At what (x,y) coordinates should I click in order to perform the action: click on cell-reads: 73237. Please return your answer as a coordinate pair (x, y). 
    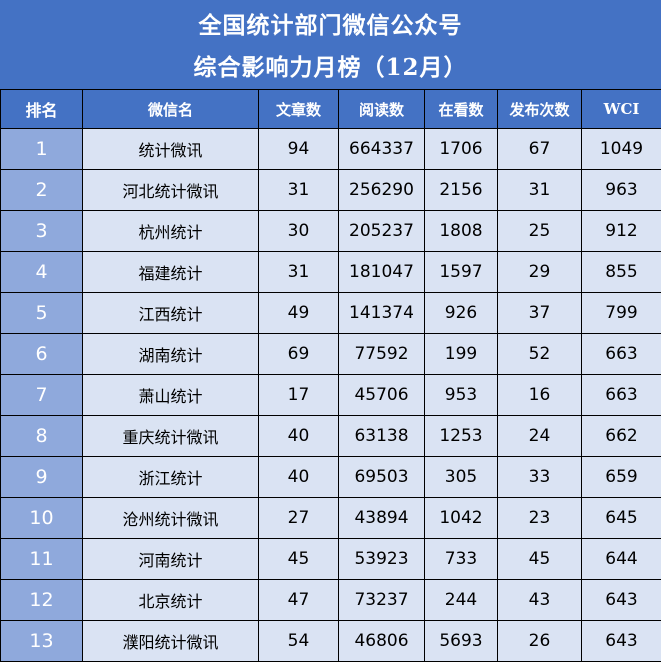
    Looking at the image, I should click on (382, 600).